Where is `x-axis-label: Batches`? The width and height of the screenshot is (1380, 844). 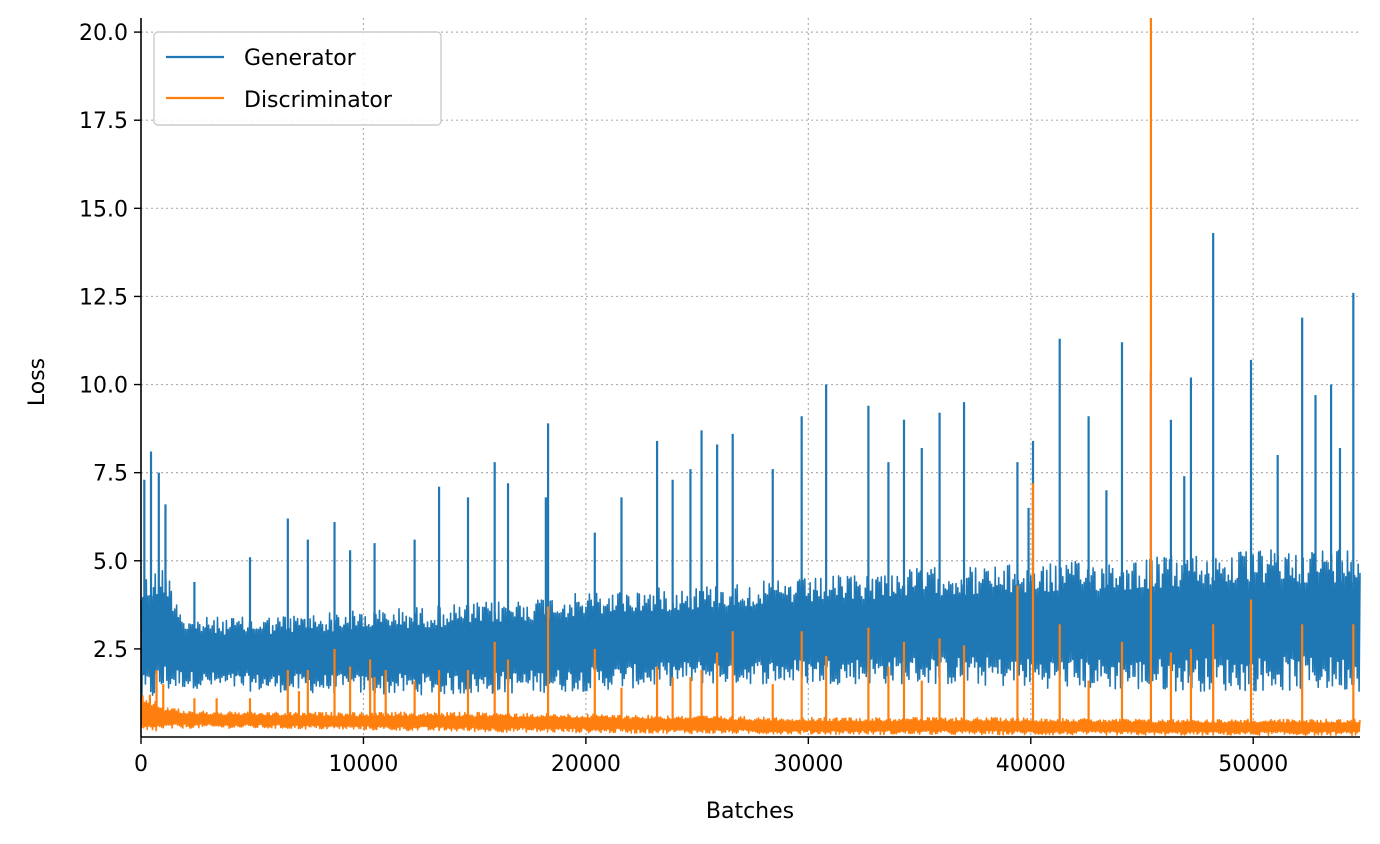
x-axis-label: Batches is located at coordinates (750, 811).